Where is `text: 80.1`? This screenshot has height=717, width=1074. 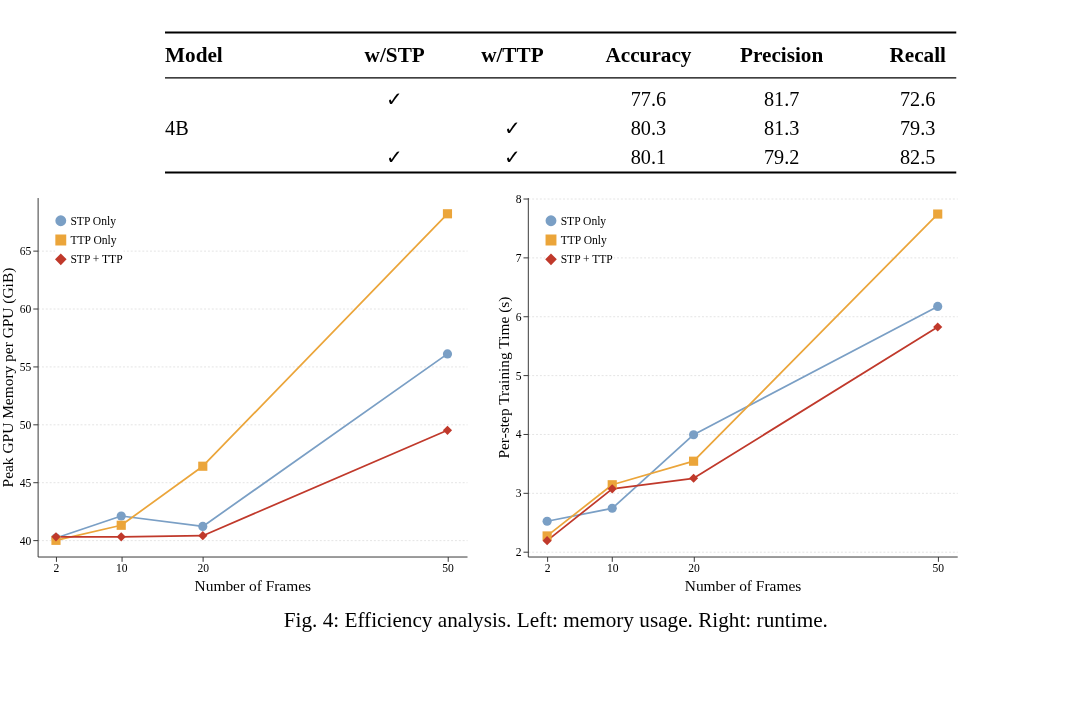 text: 80.1 is located at coordinates (648, 156).